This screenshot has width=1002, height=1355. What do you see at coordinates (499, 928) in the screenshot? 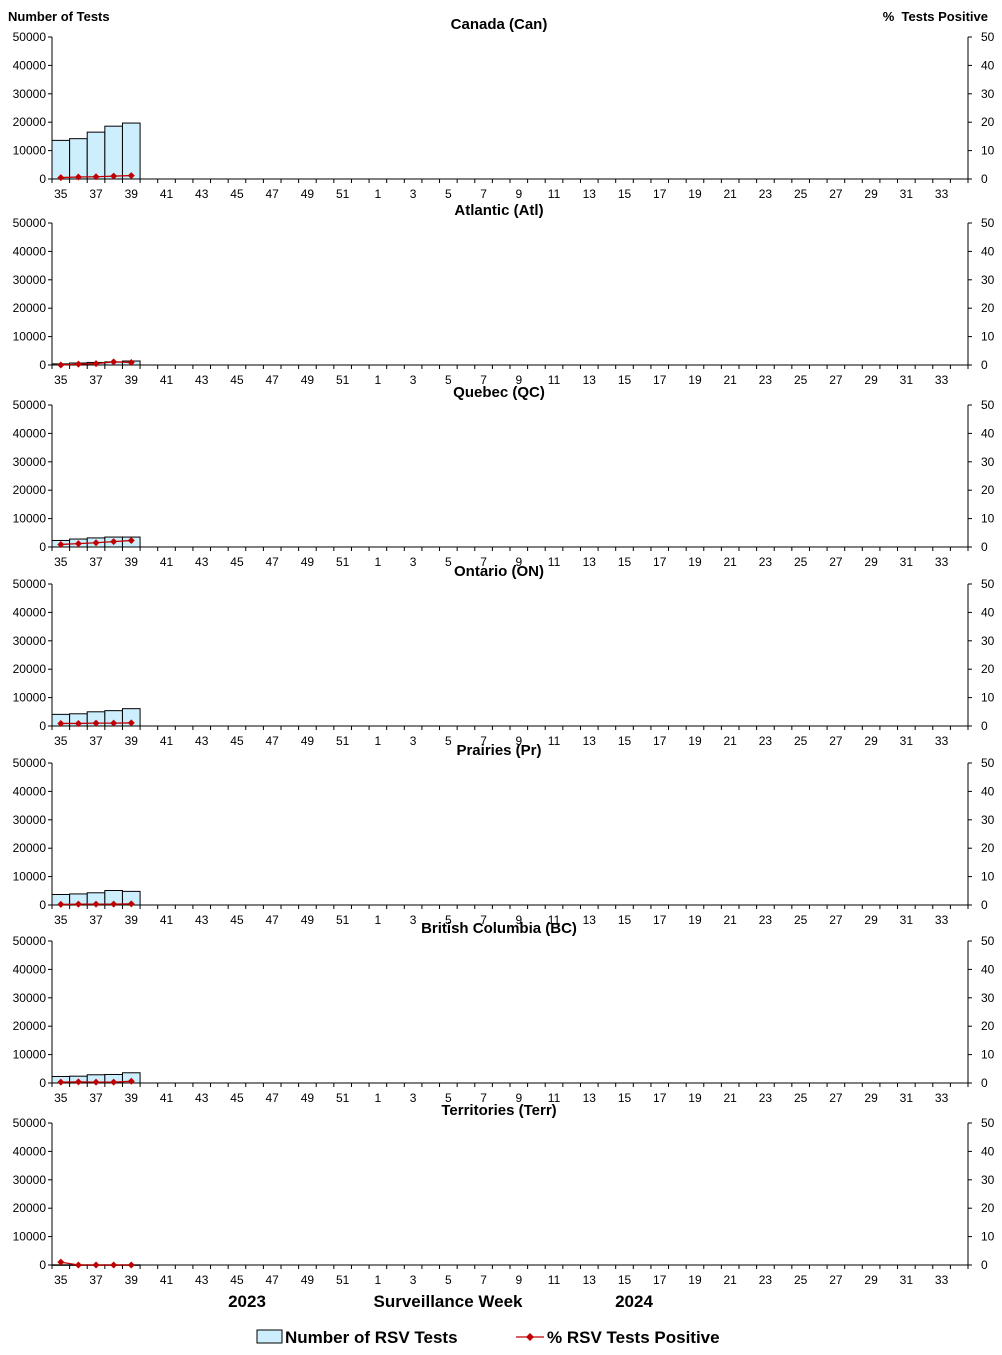
I see `panel-title: British Columbia (BC)` at bounding box center [499, 928].